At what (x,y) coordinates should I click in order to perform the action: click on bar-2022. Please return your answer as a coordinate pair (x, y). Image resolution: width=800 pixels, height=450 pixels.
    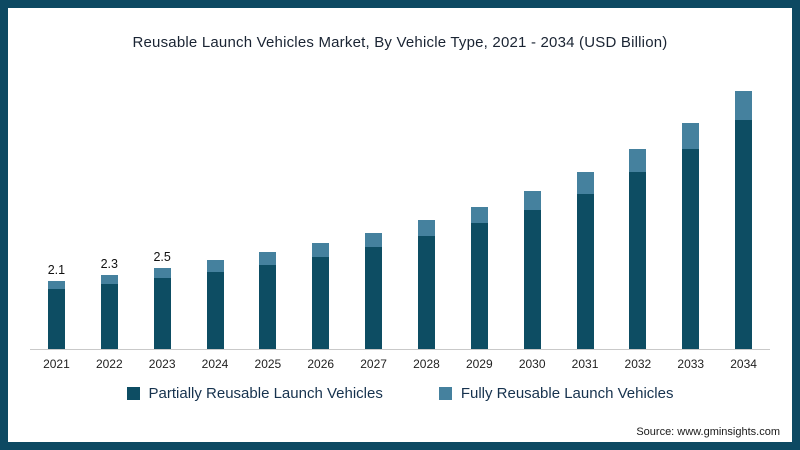
    Looking at the image, I should click on (109, 311).